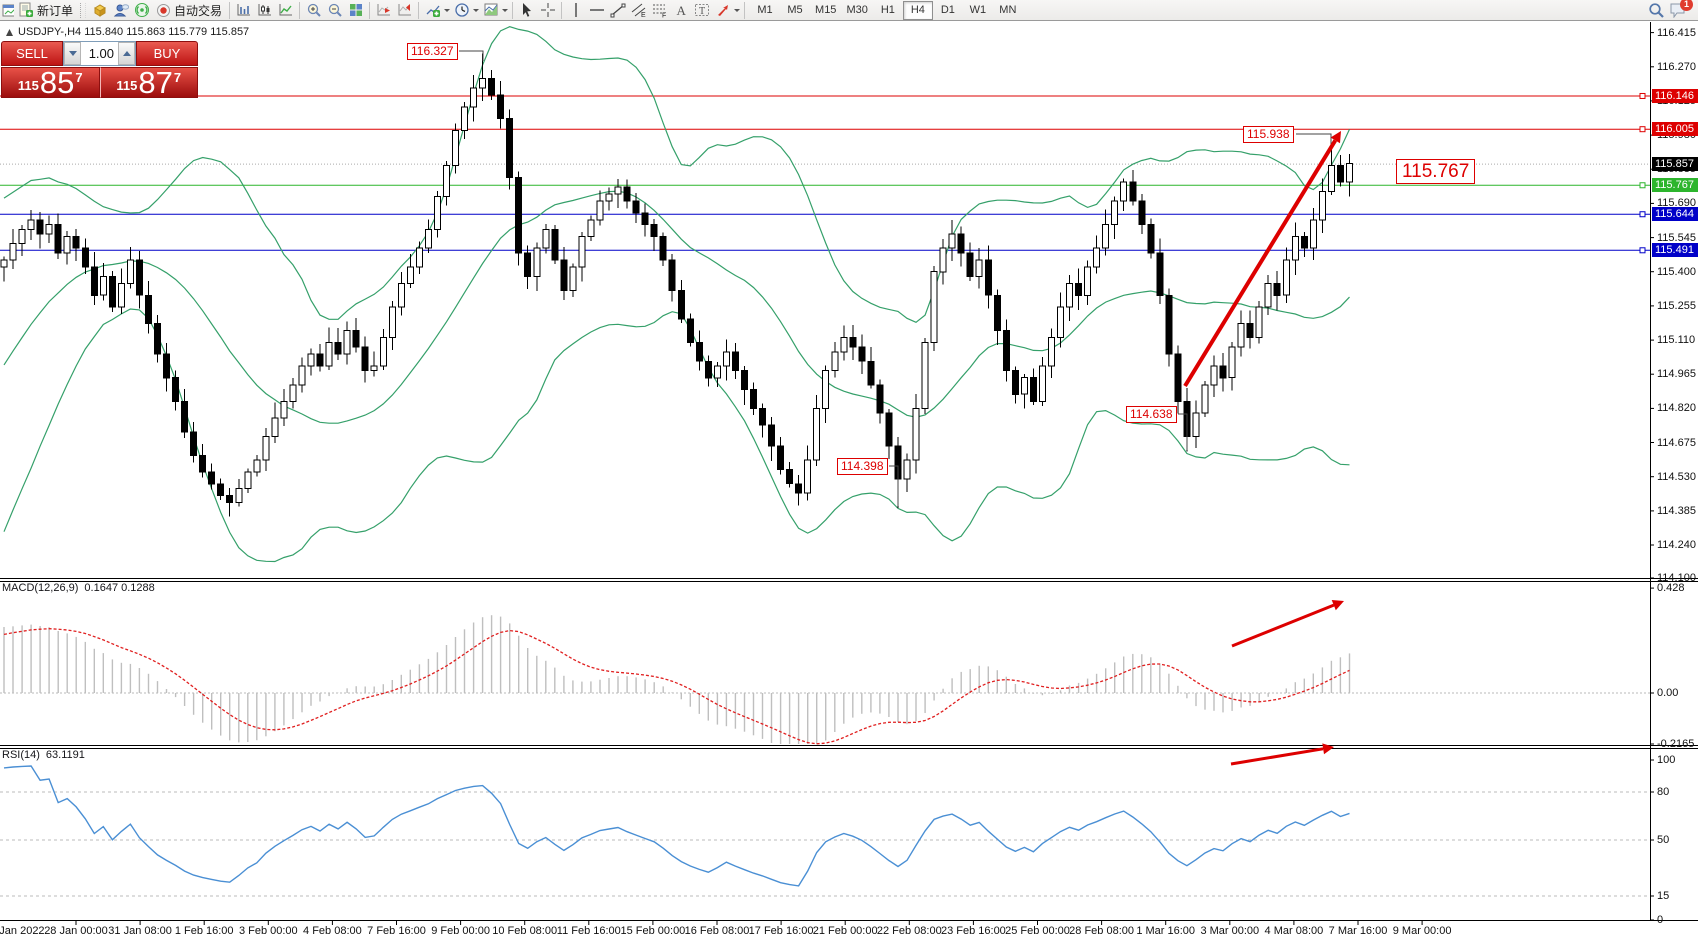 This screenshot has width=1698, height=941. I want to click on time-axis-label: 3 Mar 00:00, so click(1230, 931).